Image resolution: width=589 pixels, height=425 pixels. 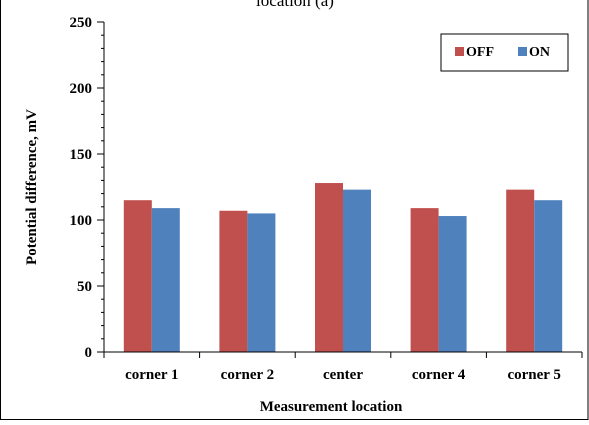 What do you see at coordinates (151, 375) in the screenshot?
I see `x-tick-label: corner 1` at bounding box center [151, 375].